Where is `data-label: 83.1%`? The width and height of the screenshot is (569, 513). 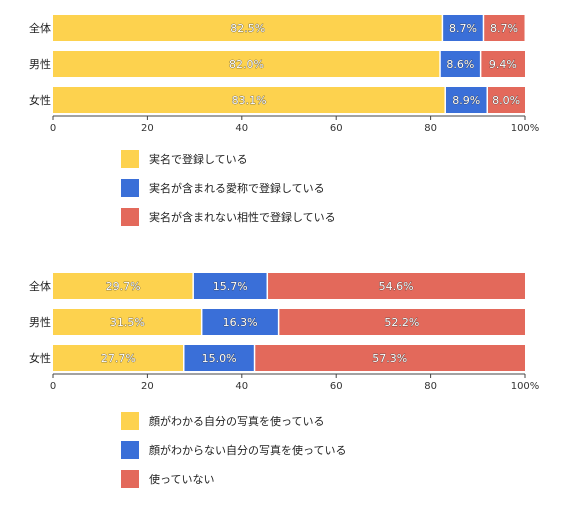
data-label: 83.1% is located at coordinates (249, 100).